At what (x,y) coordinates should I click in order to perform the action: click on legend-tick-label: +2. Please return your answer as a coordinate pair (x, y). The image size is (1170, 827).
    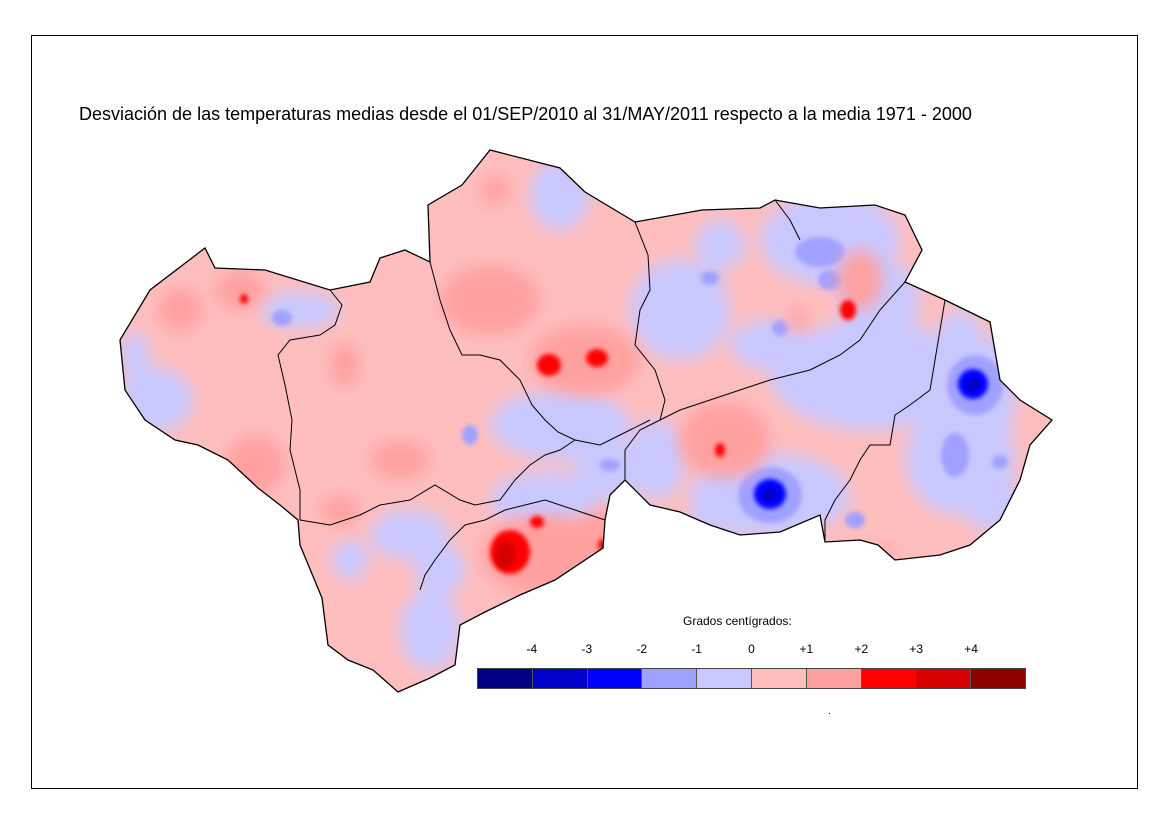
    Looking at the image, I should click on (861, 649).